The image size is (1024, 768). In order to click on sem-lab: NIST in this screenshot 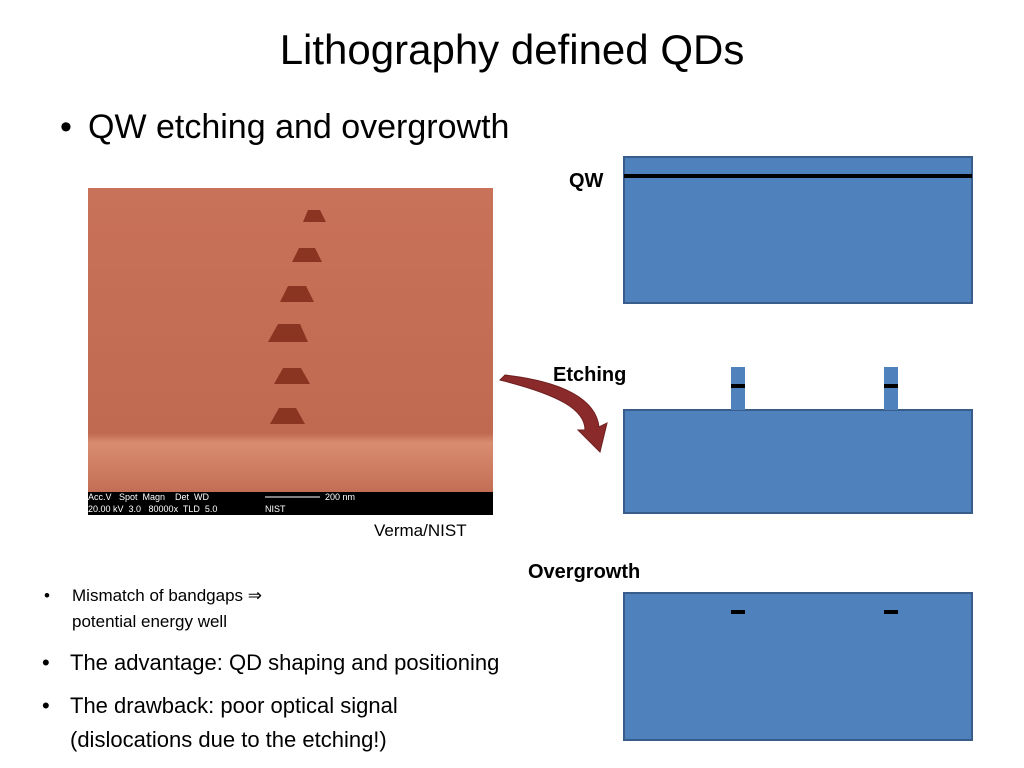, I will do `click(275, 509)`.